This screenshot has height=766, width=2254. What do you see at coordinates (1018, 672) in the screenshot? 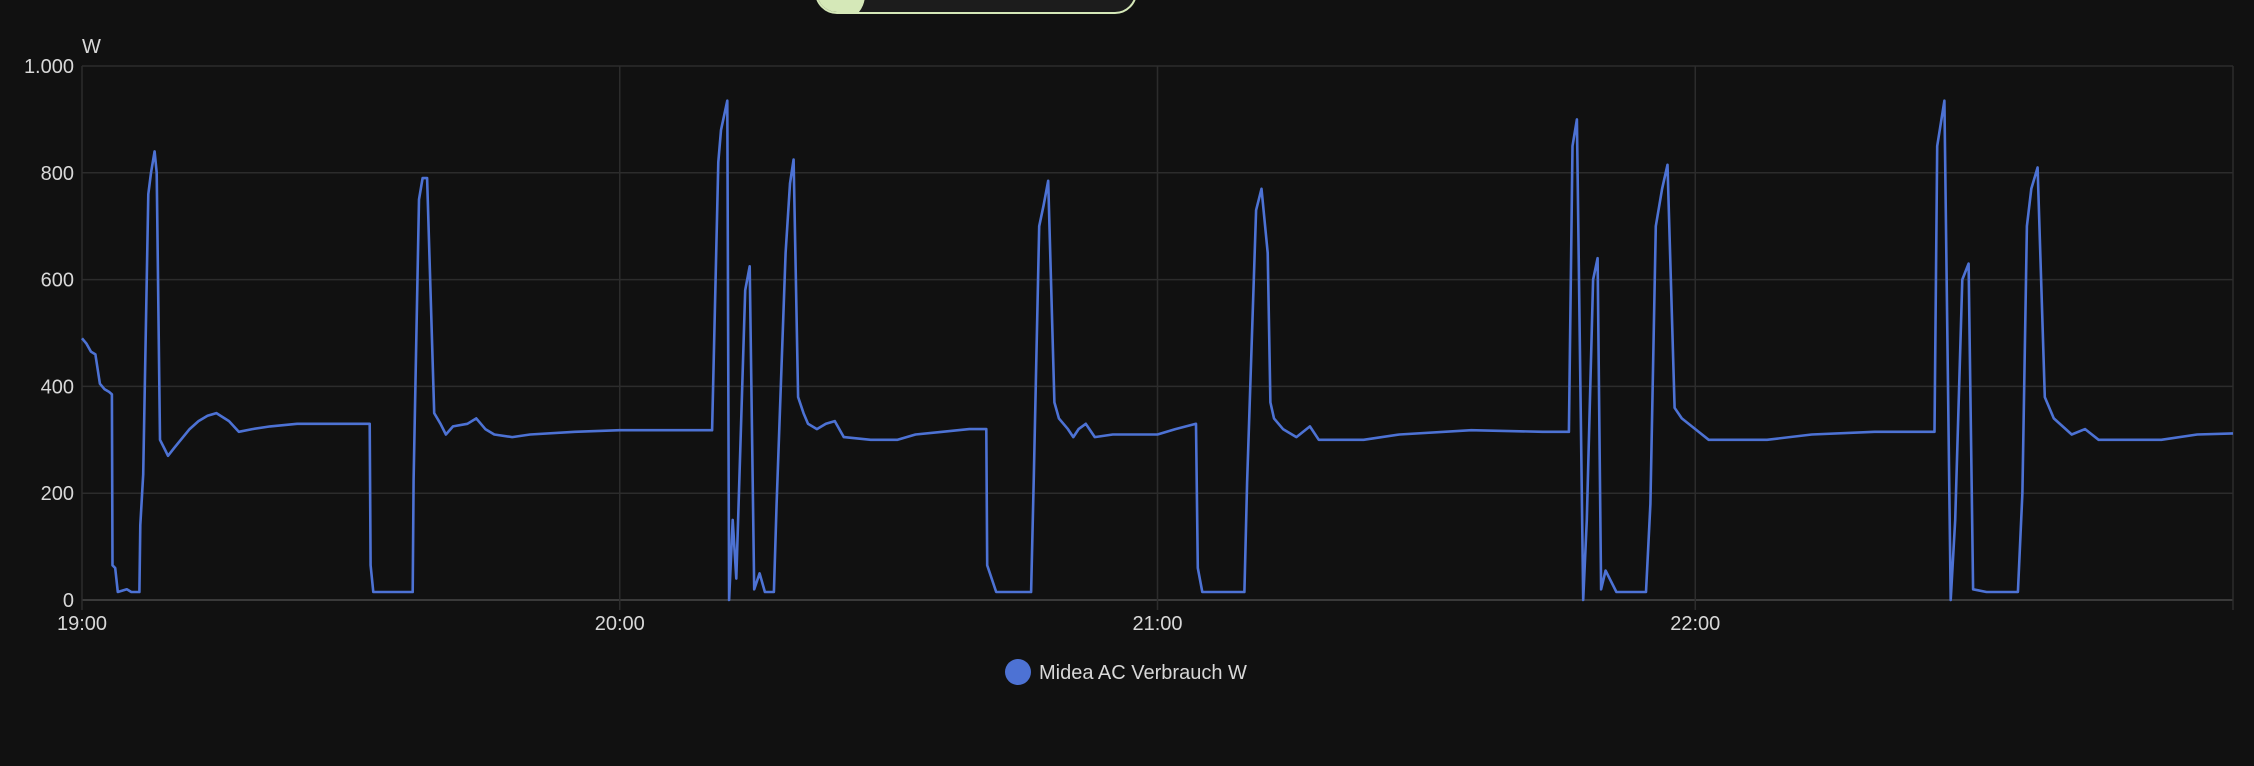
I see `legend-swatch` at bounding box center [1018, 672].